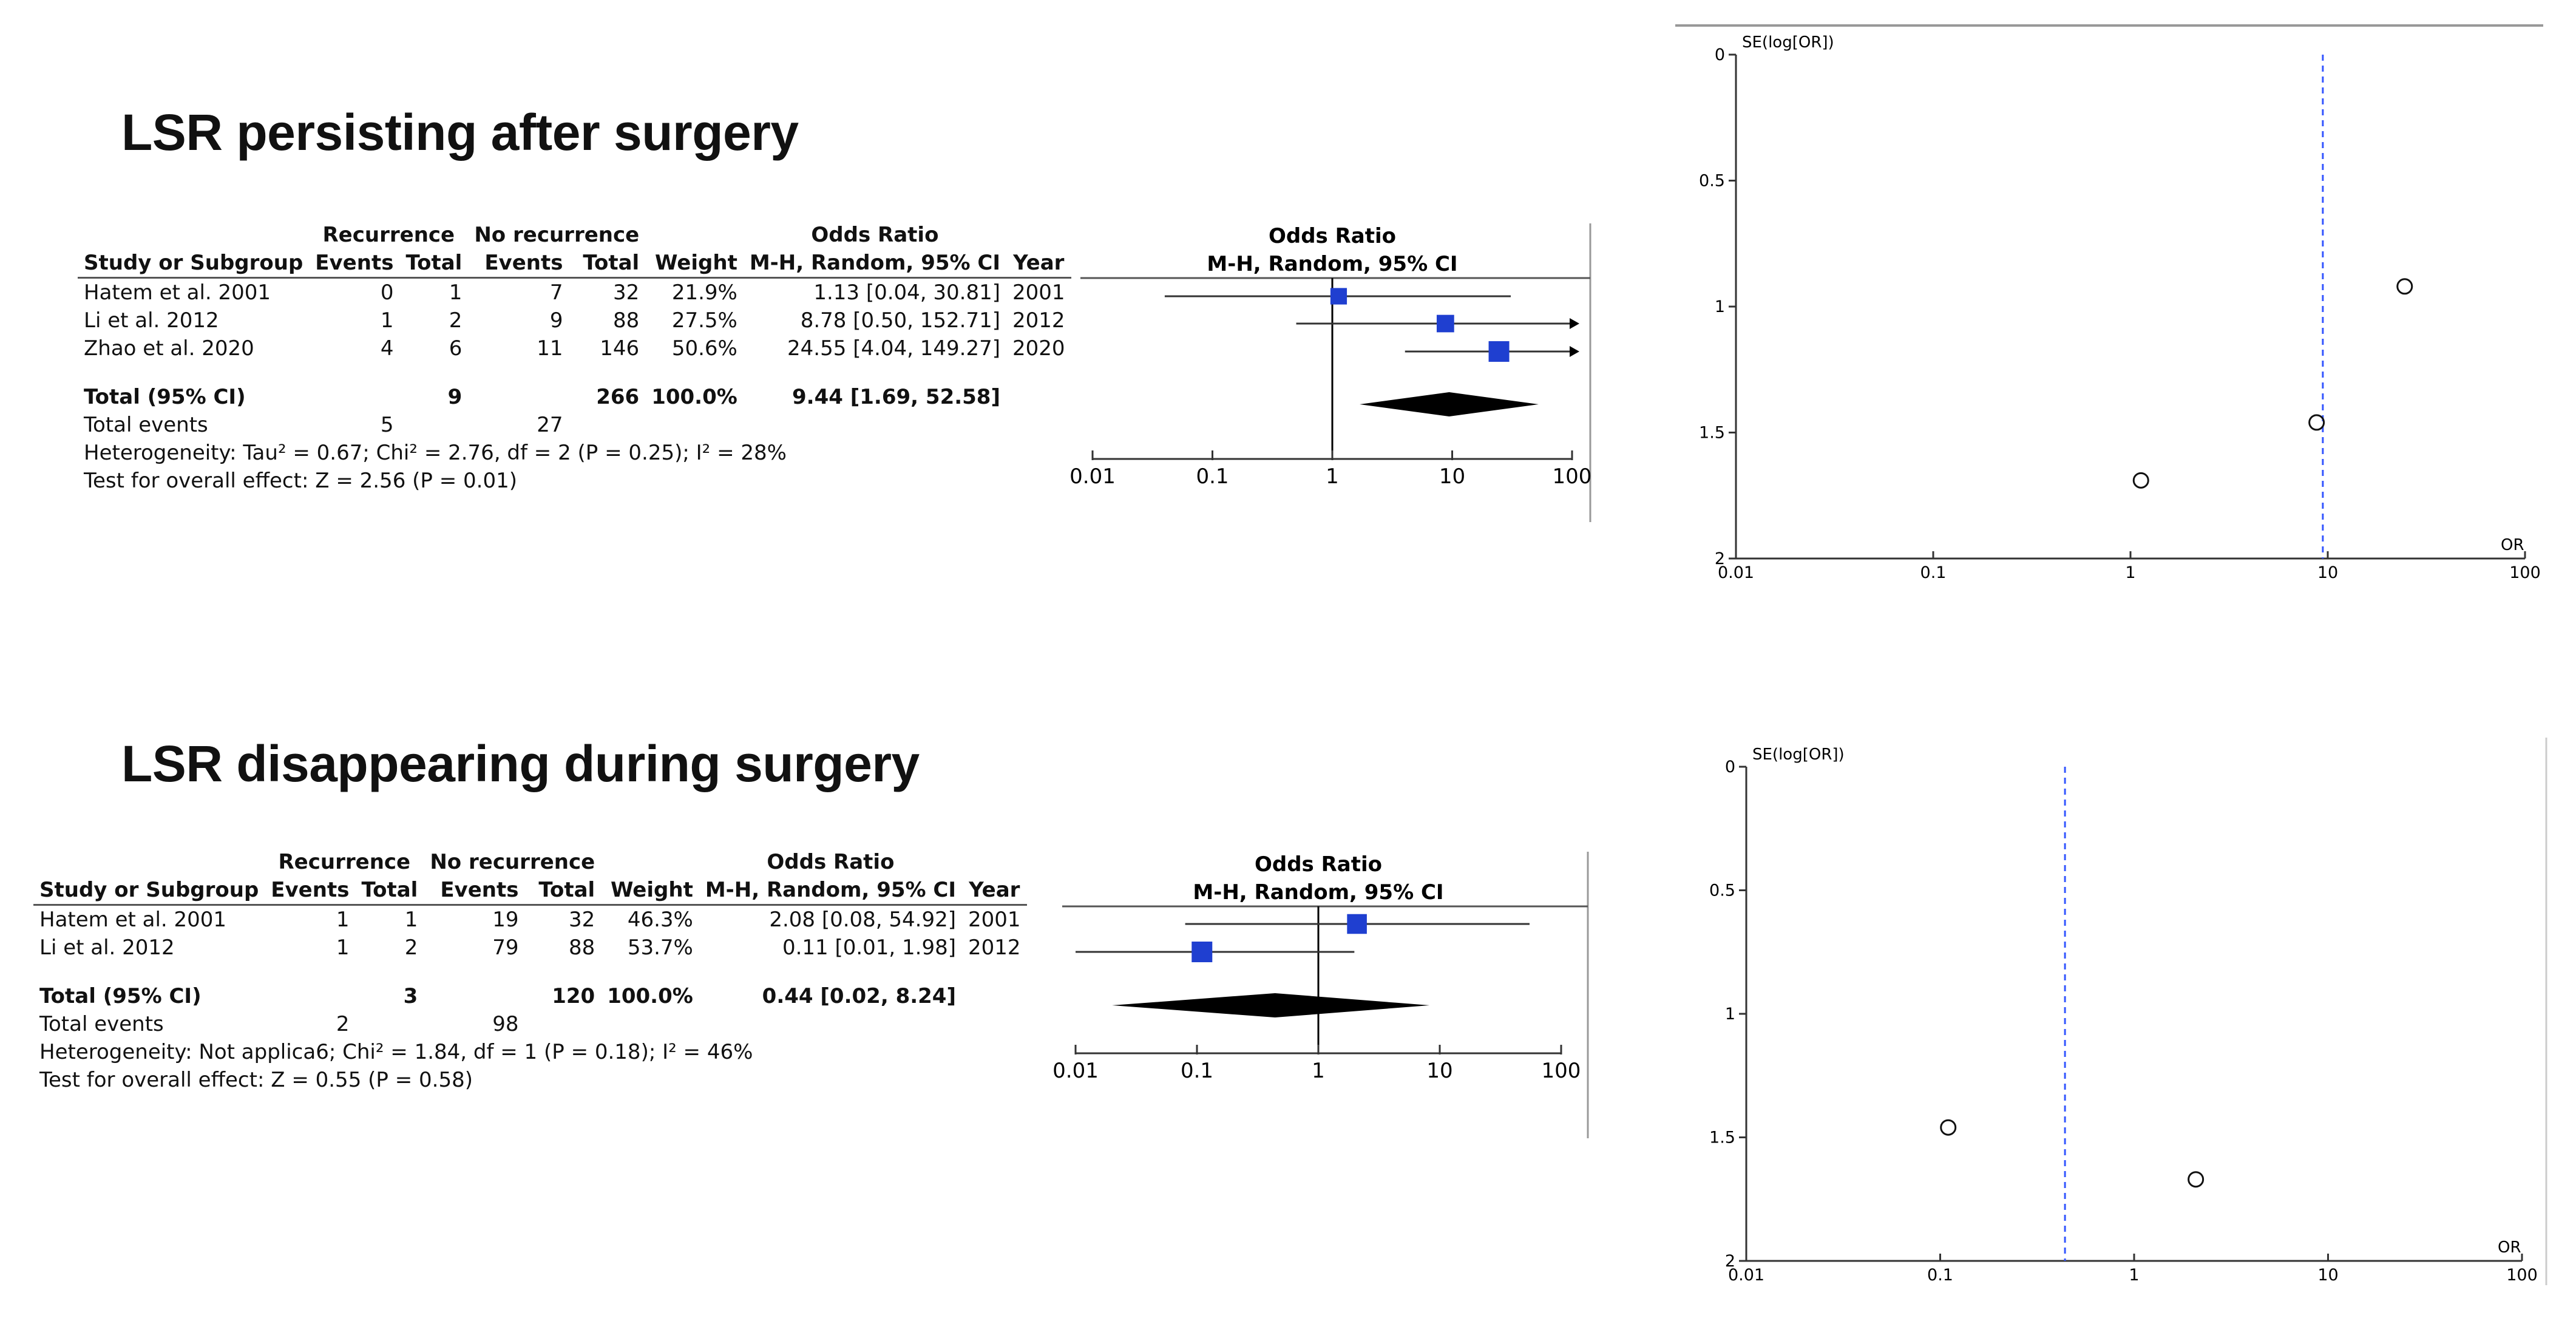  I want to click on odds-ratio-ci: 2.08 [0.08, 54.92], so click(863, 920).